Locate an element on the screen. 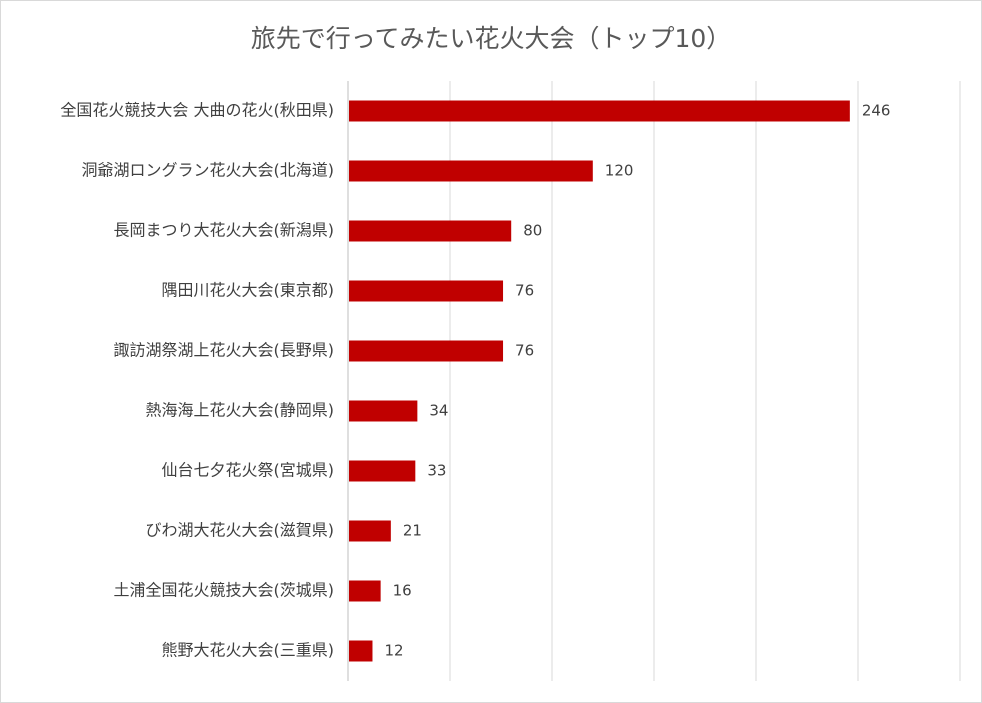 Image resolution: width=982 pixels, height=703 pixels. data-label: 246 is located at coordinates (876, 111).